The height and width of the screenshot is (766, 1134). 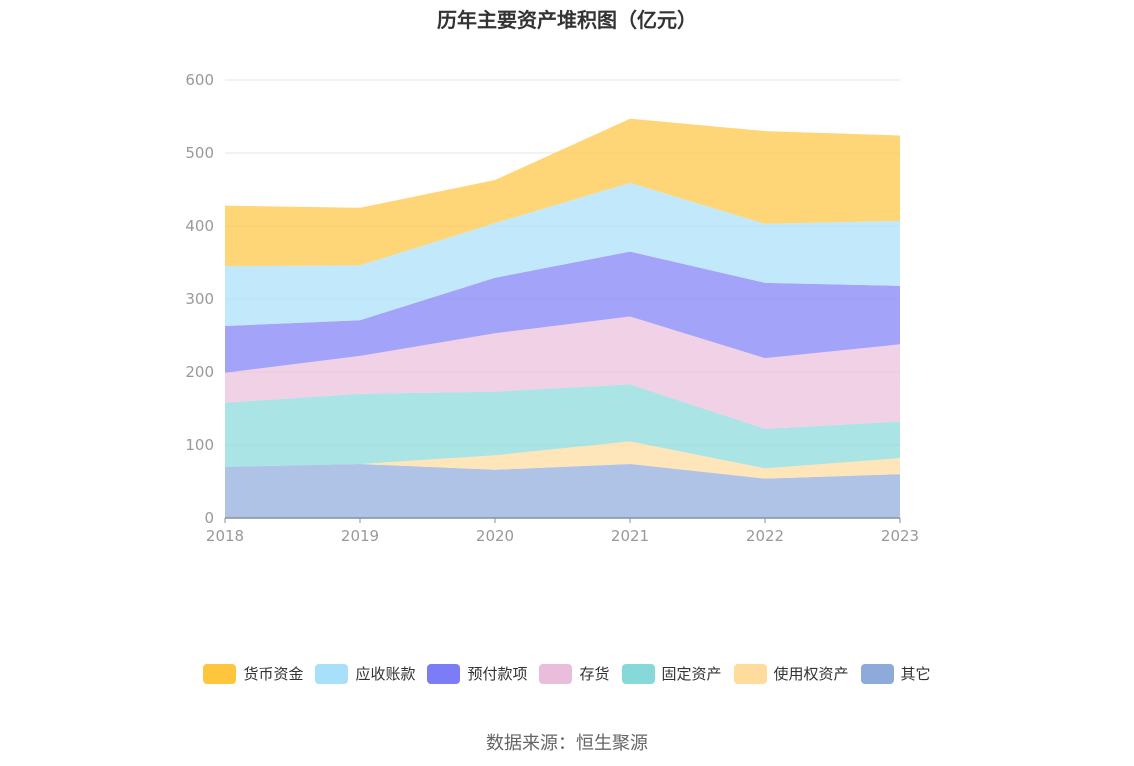 What do you see at coordinates (495, 536) in the screenshot?
I see `x-tick-label: 2020` at bounding box center [495, 536].